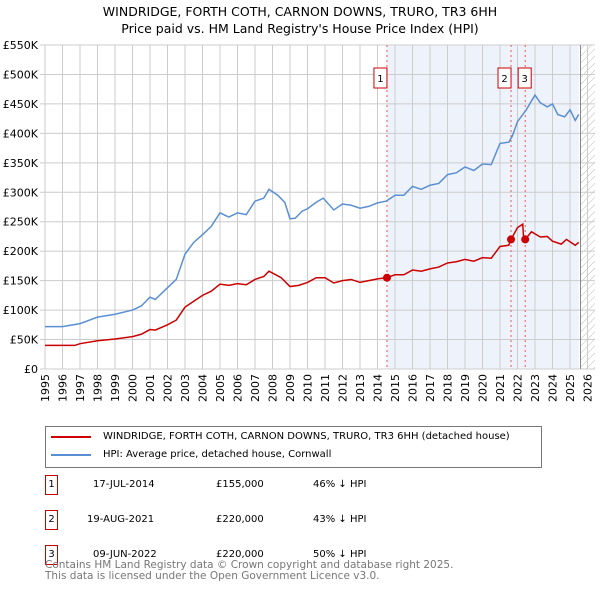 The width and height of the screenshot is (600, 590). Describe the element at coordinates (360, 388) in the screenshot. I see `x-tick-label: 2013` at that location.